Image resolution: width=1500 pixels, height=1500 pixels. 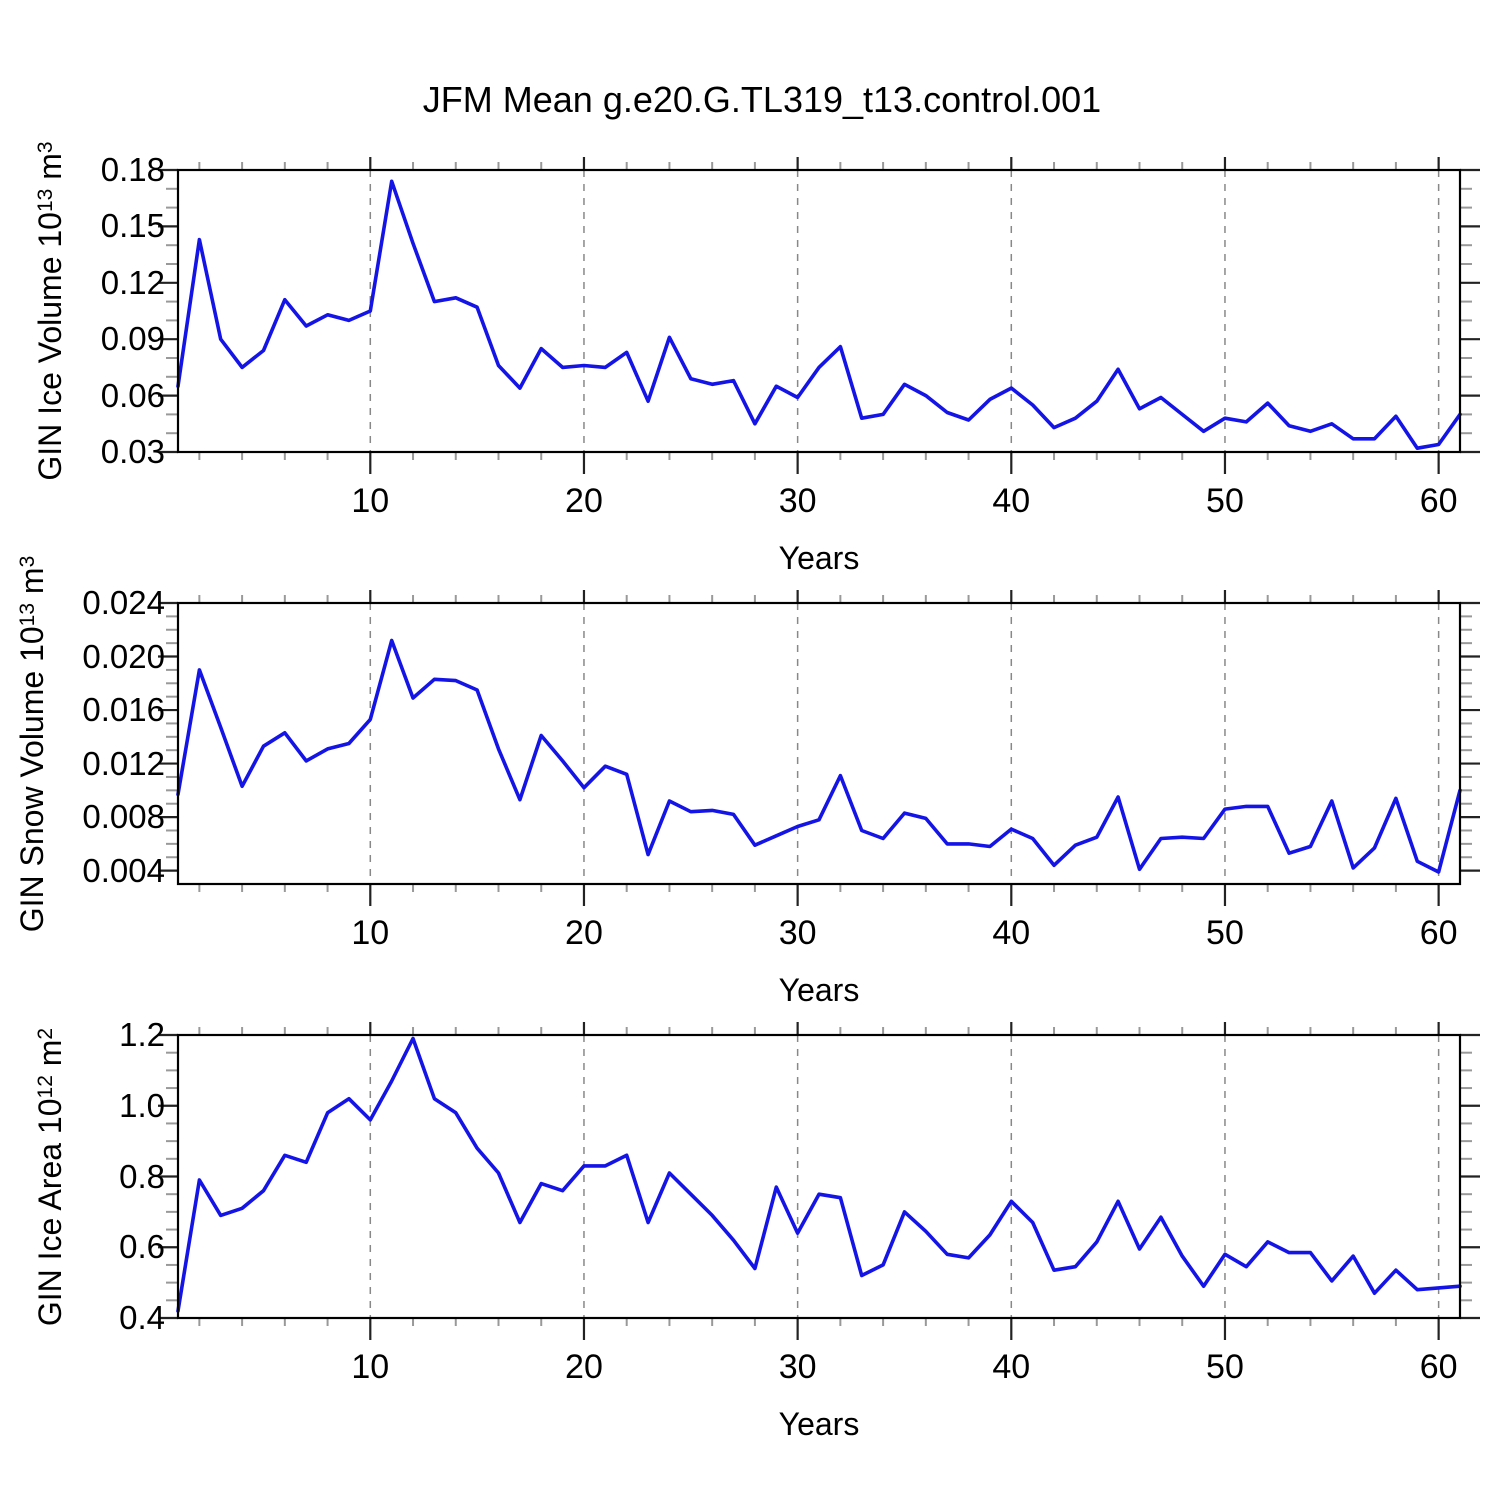 What do you see at coordinates (45, 1033) in the screenshot?
I see `y-axis-title-superscript: 2` at bounding box center [45, 1033].